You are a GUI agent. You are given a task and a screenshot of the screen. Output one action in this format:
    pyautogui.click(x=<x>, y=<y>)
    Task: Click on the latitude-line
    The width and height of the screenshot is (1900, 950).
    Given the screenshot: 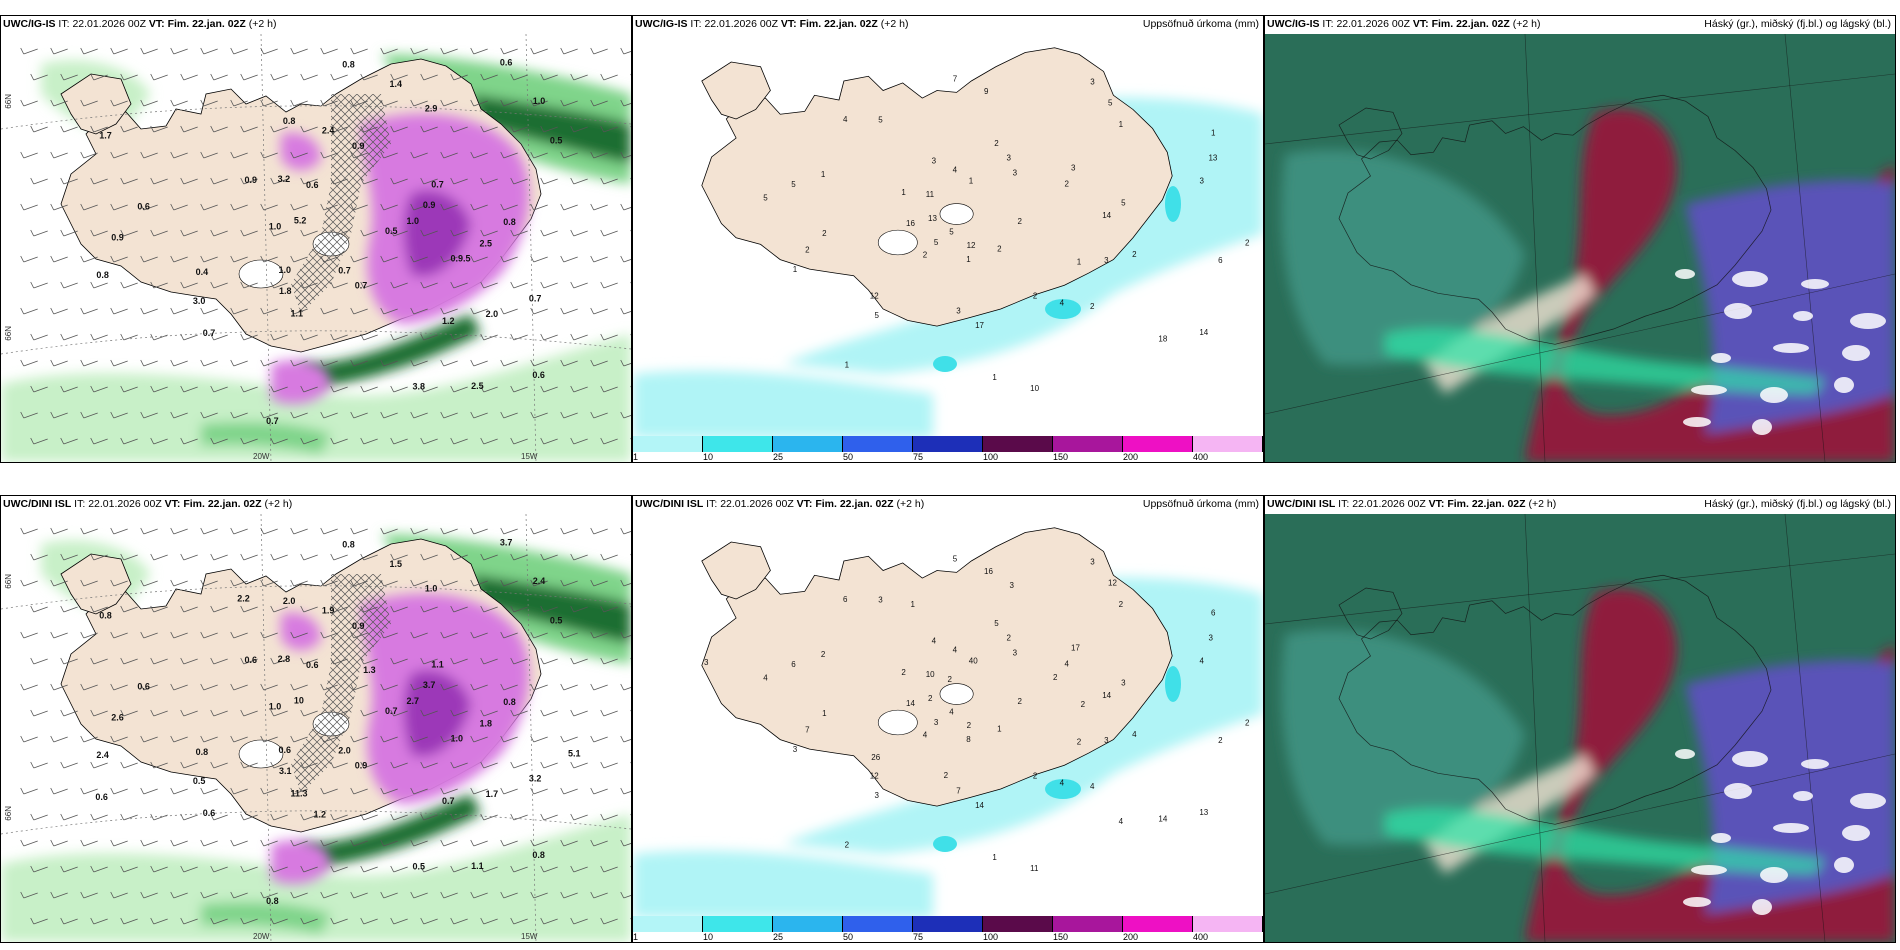 What is the action you would take?
    pyautogui.click(x=316, y=597)
    